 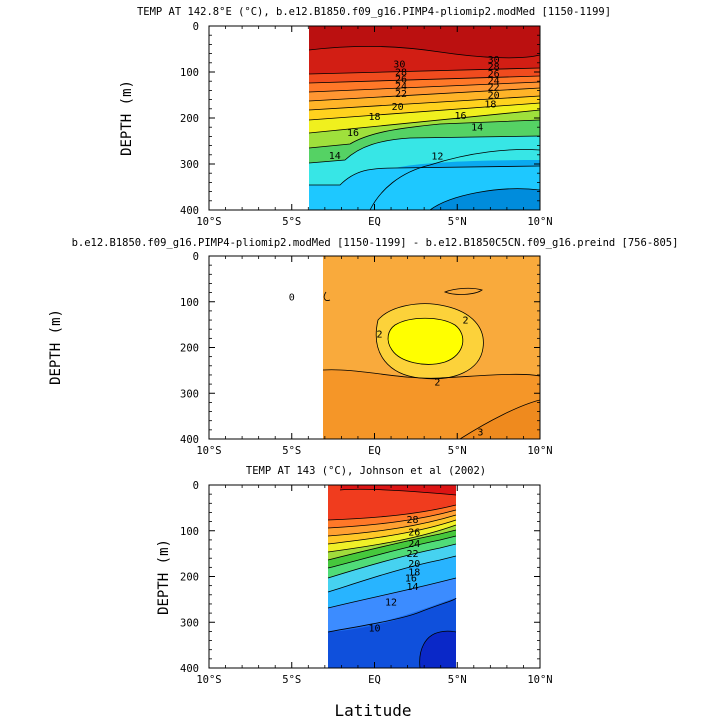 What do you see at coordinates (392, 576) in the screenshot?
I see `panel-3-field` at bounding box center [392, 576].